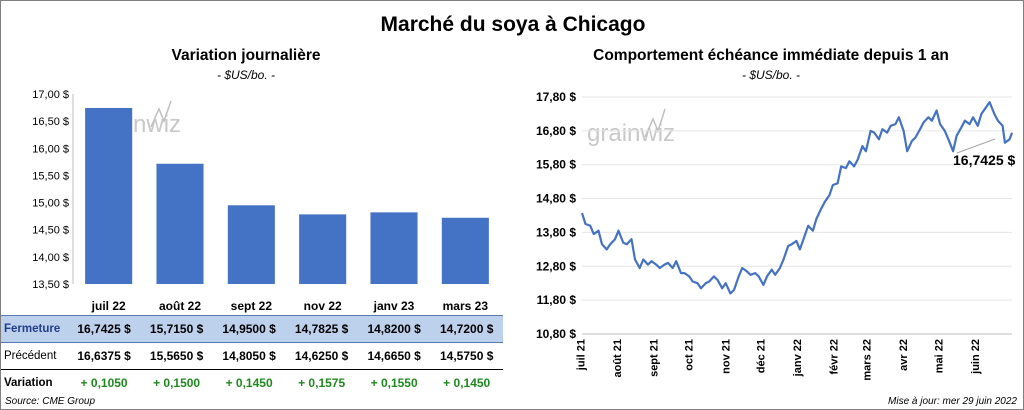  Describe the element at coordinates (50, 95) in the screenshot. I see `bar-y-tick-label: 17,00 $` at that location.